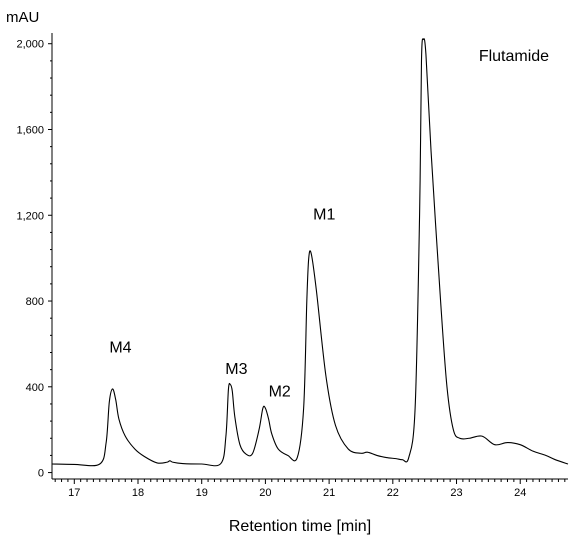 The height and width of the screenshot is (550, 570). Describe the element at coordinates (310, 489) in the screenshot. I see `x-ticks-layer: 17 18 19 20 21 22 23 24` at that location.